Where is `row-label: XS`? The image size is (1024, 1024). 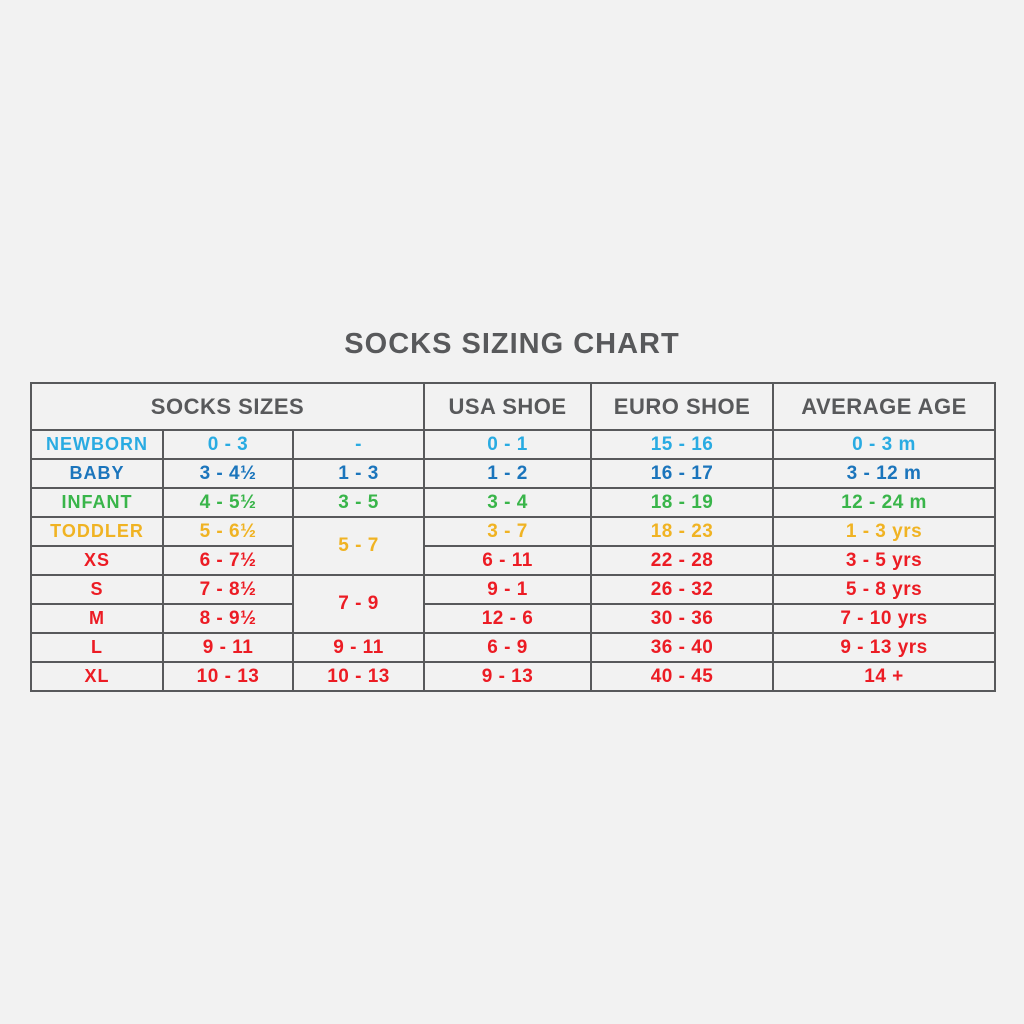 row-label: XS is located at coordinates (97, 560).